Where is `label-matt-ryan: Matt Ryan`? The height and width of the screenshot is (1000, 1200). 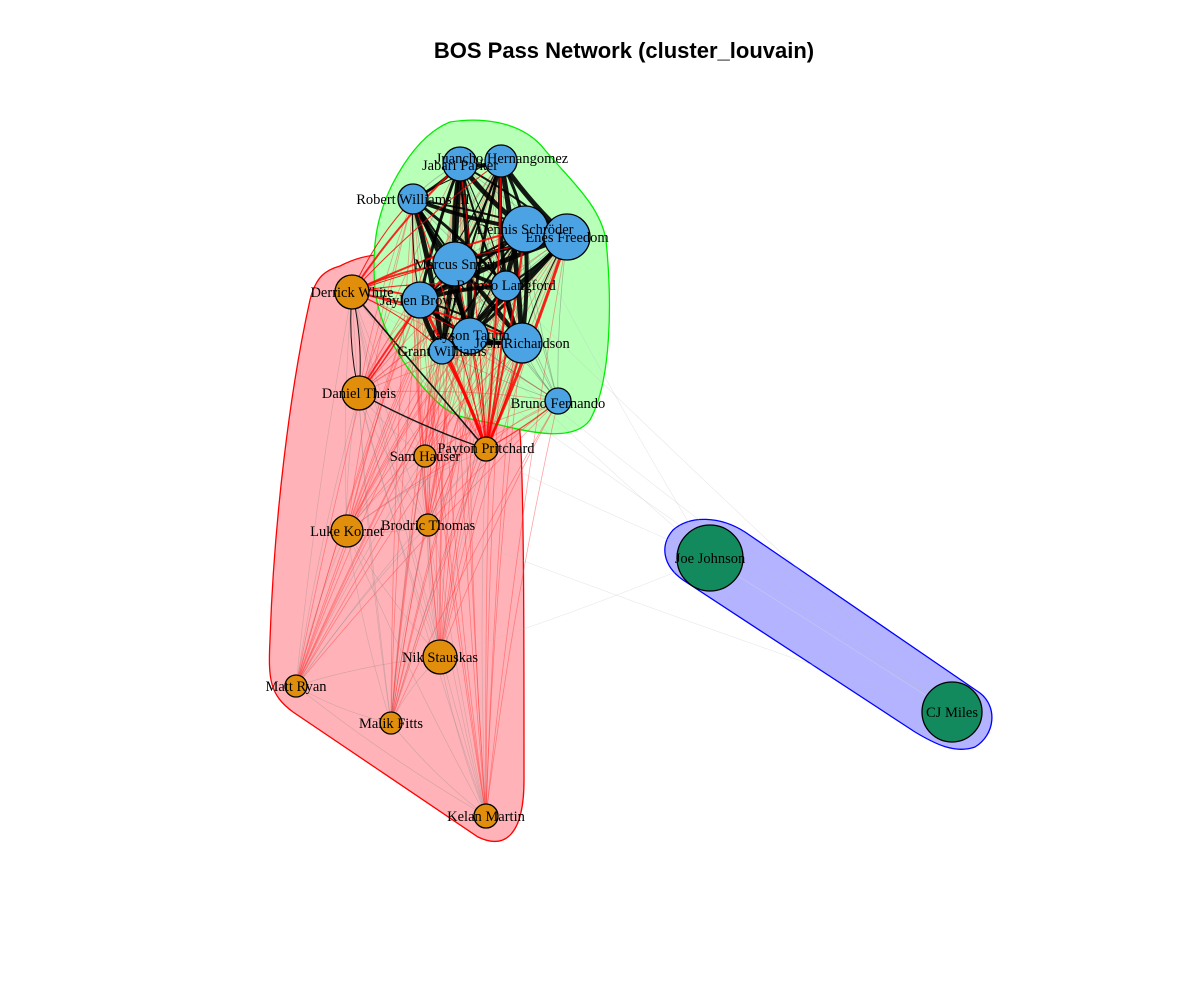
label-matt-ryan: Matt Ryan is located at coordinates (296, 687).